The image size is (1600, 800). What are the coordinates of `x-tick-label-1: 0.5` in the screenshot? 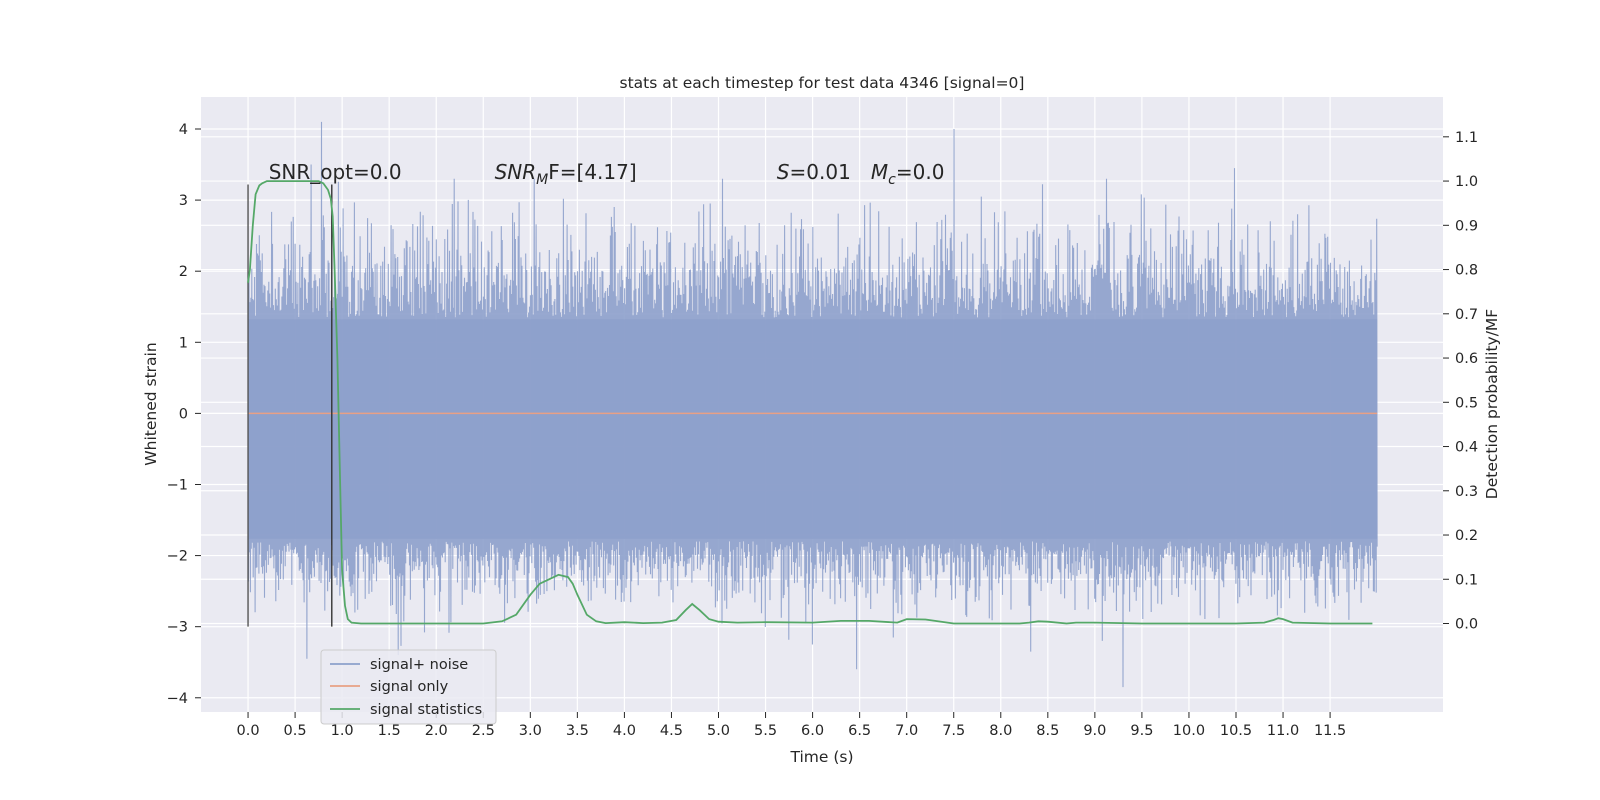 It's located at (295, 731).